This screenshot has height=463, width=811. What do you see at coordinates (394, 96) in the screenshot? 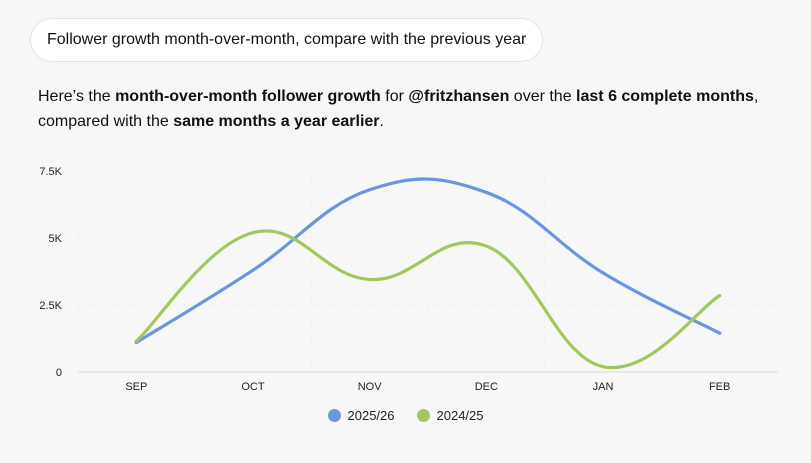
I see `reply-text-2: for` at bounding box center [394, 96].